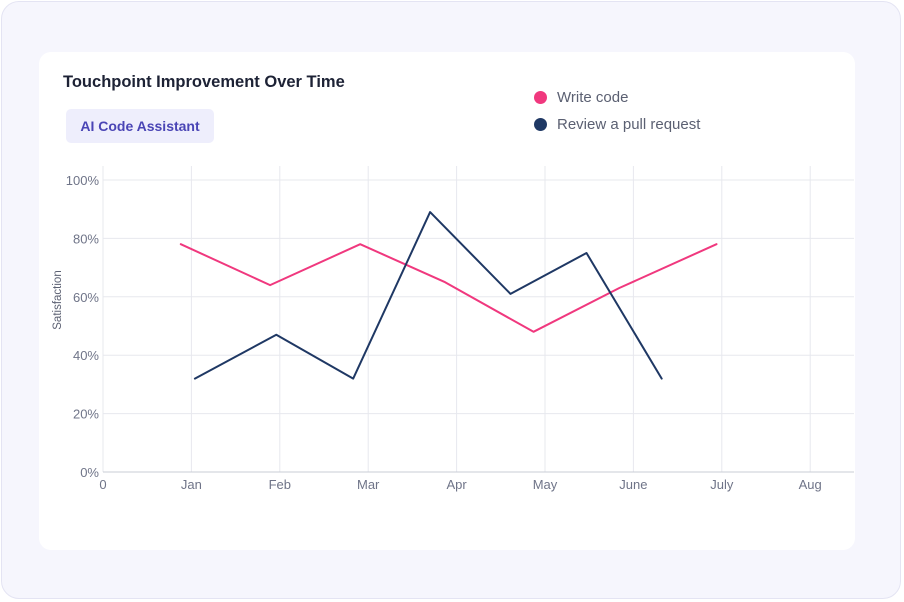  Describe the element at coordinates (280, 484) in the screenshot. I see `x-tick-label: Feb` at that location.